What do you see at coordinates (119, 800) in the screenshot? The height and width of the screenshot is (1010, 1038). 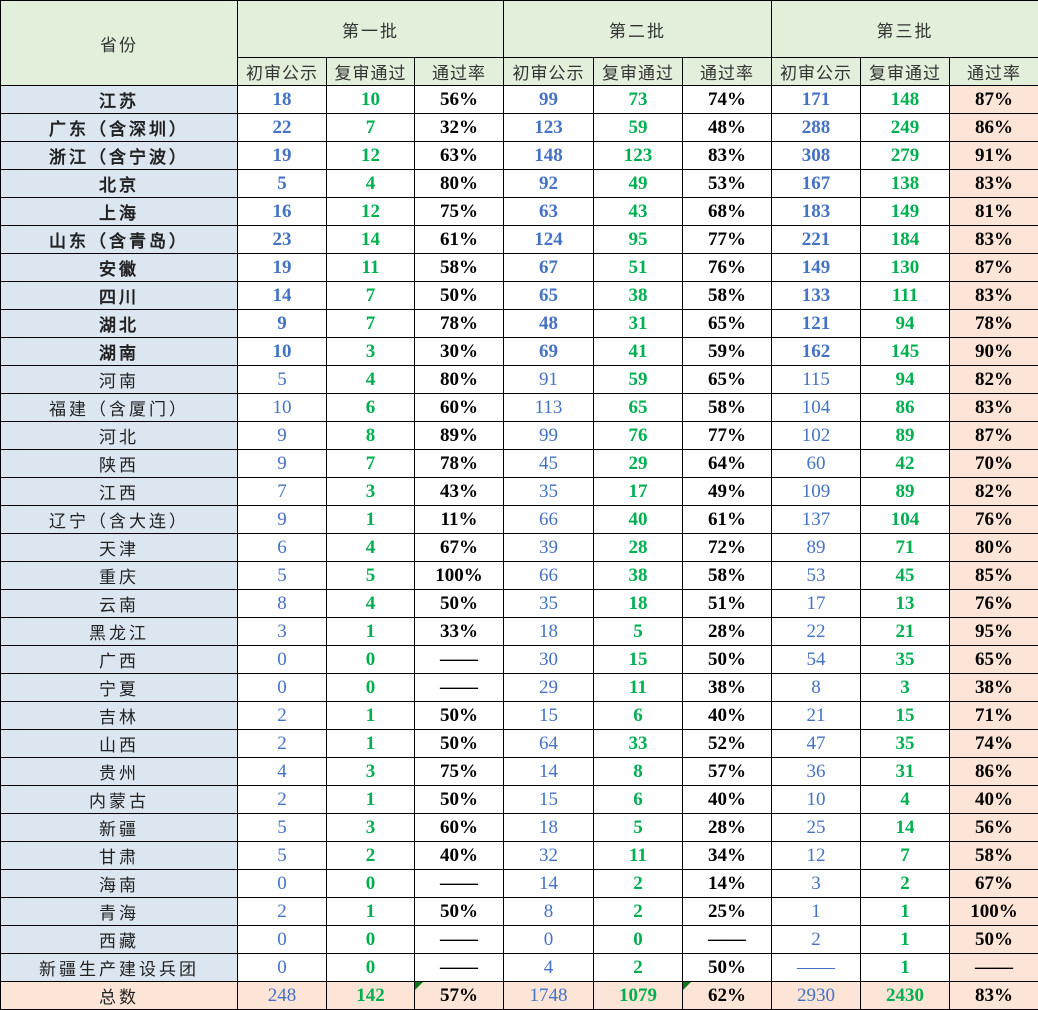 I see `province-name: 内蒙古` at bounding box center [119, 800].